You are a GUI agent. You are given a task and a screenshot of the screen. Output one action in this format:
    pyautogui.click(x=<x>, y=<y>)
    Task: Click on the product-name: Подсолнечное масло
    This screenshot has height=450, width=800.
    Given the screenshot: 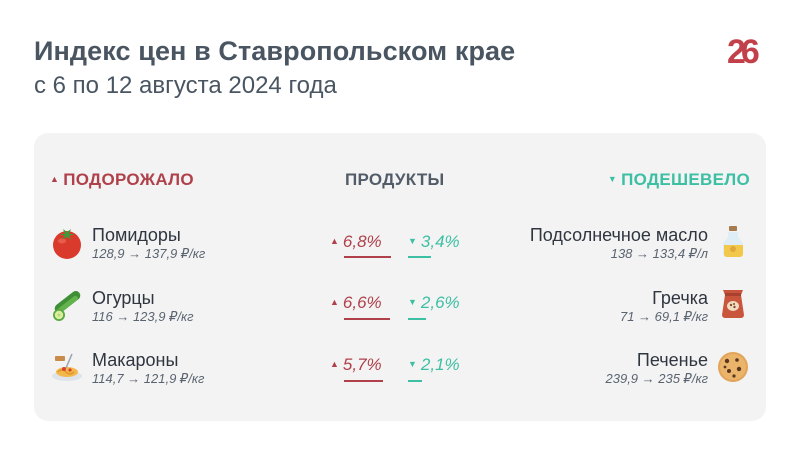 What is the action you would take?
    pyautogui.click(x=618, y=235)
    